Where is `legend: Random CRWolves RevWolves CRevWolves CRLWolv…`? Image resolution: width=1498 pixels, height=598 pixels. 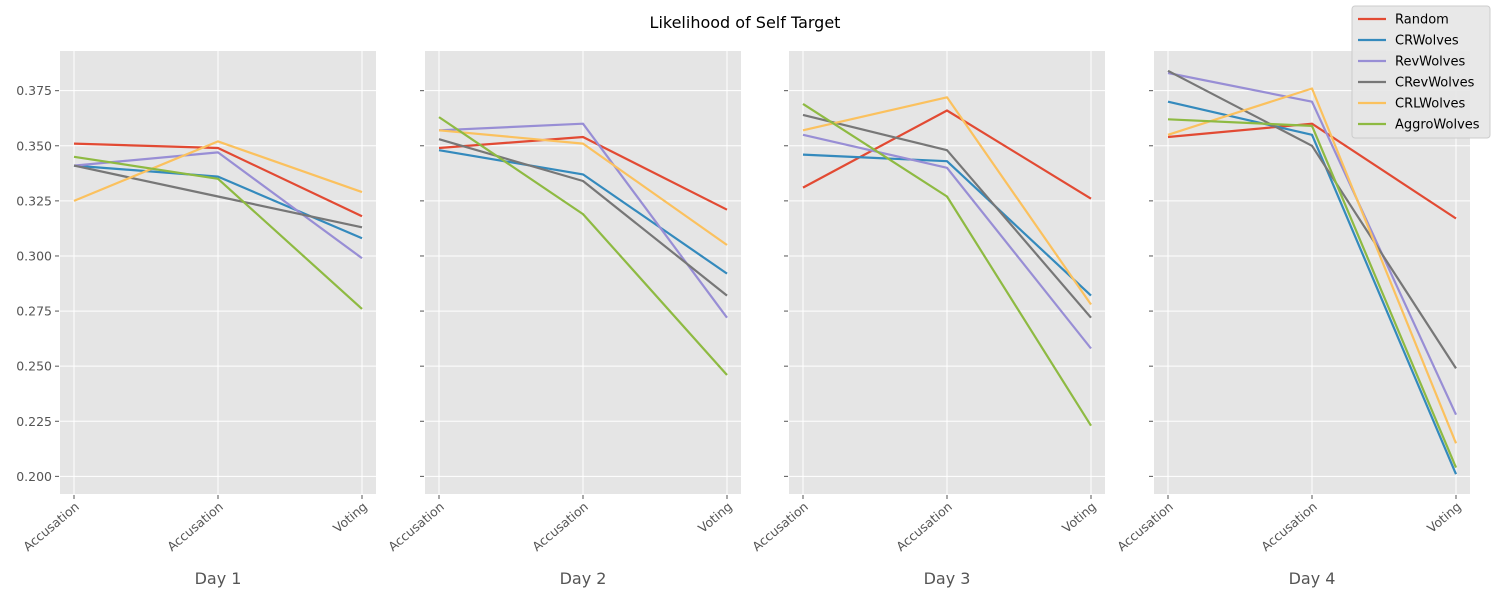
legend: Random CRWolves RevWolves CRevWolves CRLWolv… is located at coordinates (1421, 72).